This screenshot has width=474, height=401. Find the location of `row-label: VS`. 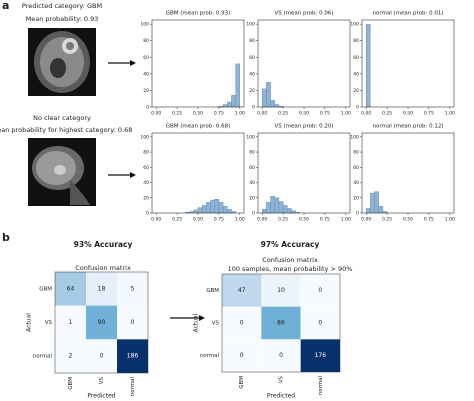

row-label: VS is located at coordinates (49, 323).